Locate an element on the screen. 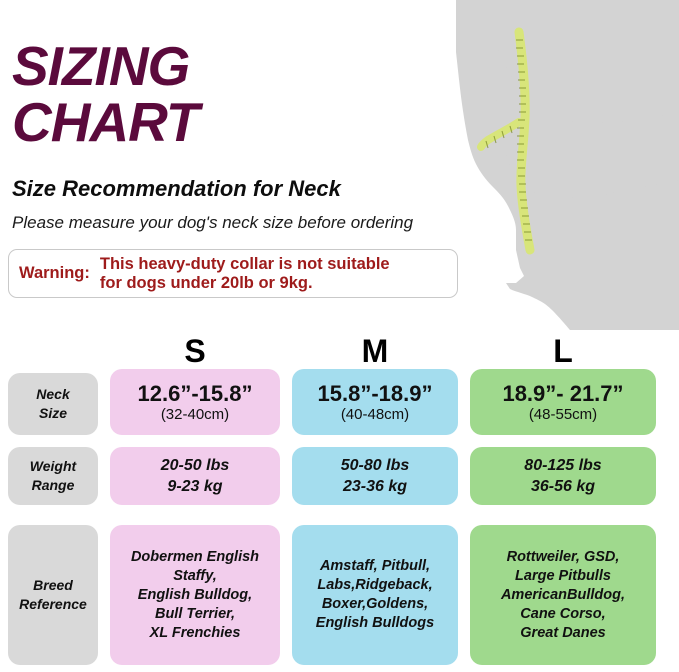 The width and height of the screenshot is (679, 672). weight-medium-kg: 23-36 kg is located at coordinates (375, 486).